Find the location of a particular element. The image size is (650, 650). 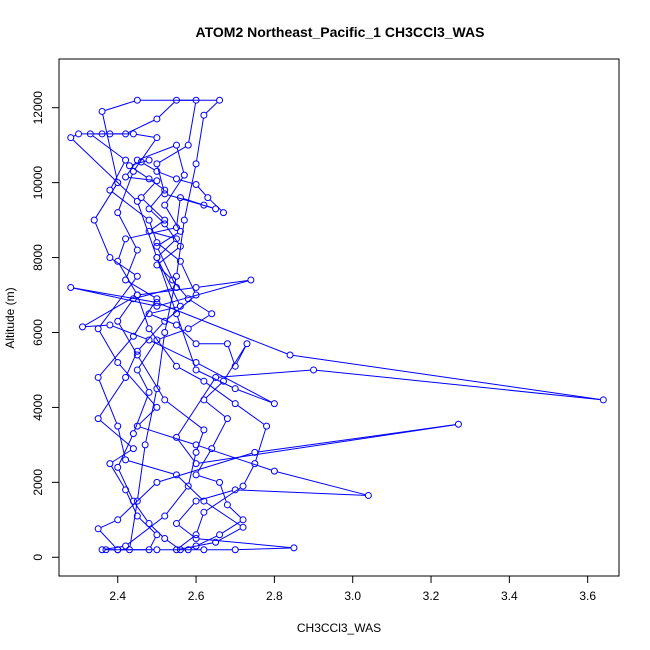

y-axis-label: Altitude (m) is located at coordinates (10, 317).